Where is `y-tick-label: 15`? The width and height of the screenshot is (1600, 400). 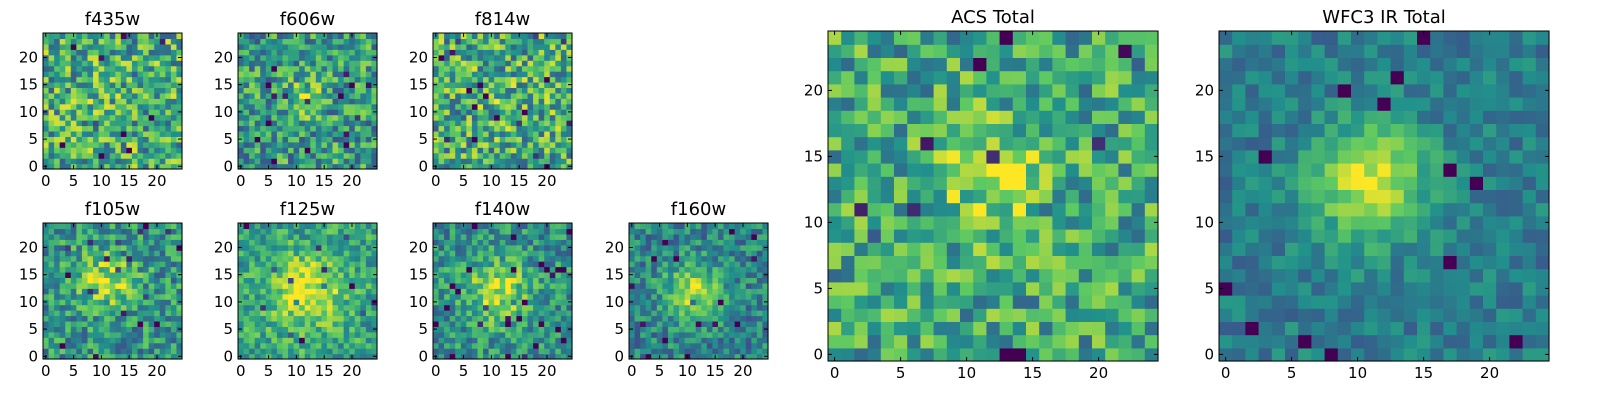 y-tick-label: 15 is located at coordinates (418, 275).